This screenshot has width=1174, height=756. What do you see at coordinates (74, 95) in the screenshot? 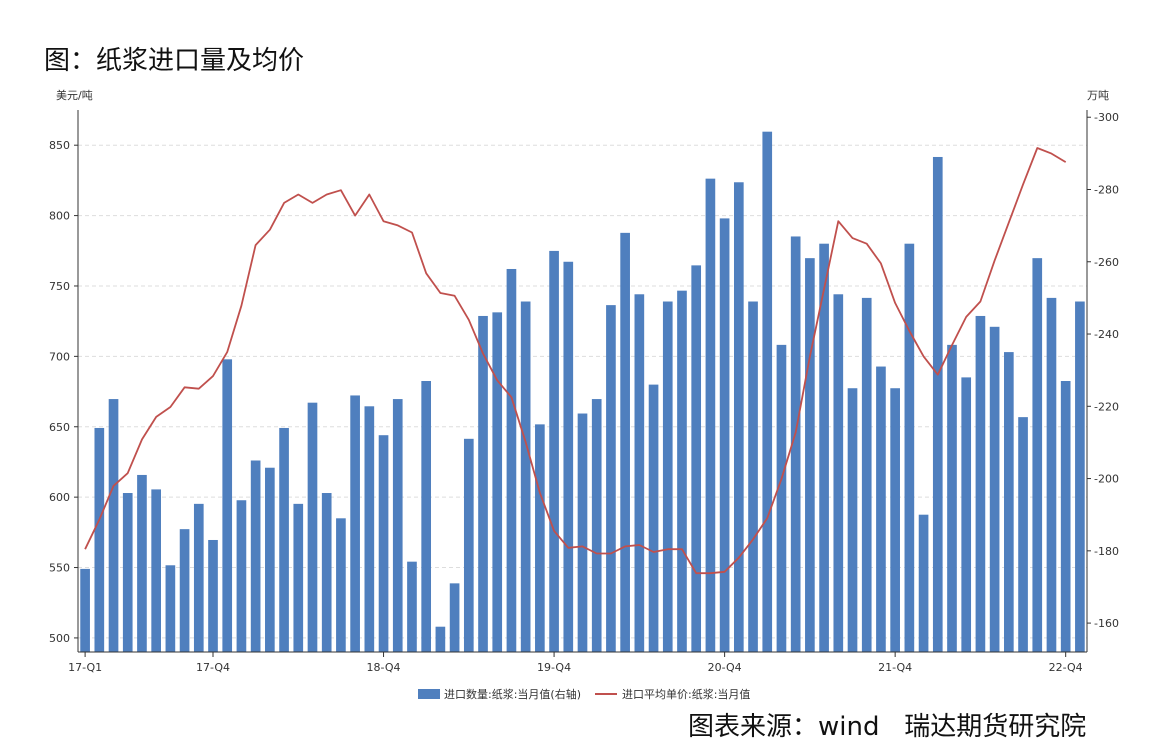
I see `left-axis-unit: 美元/吨` at bounding box center [74, 95].